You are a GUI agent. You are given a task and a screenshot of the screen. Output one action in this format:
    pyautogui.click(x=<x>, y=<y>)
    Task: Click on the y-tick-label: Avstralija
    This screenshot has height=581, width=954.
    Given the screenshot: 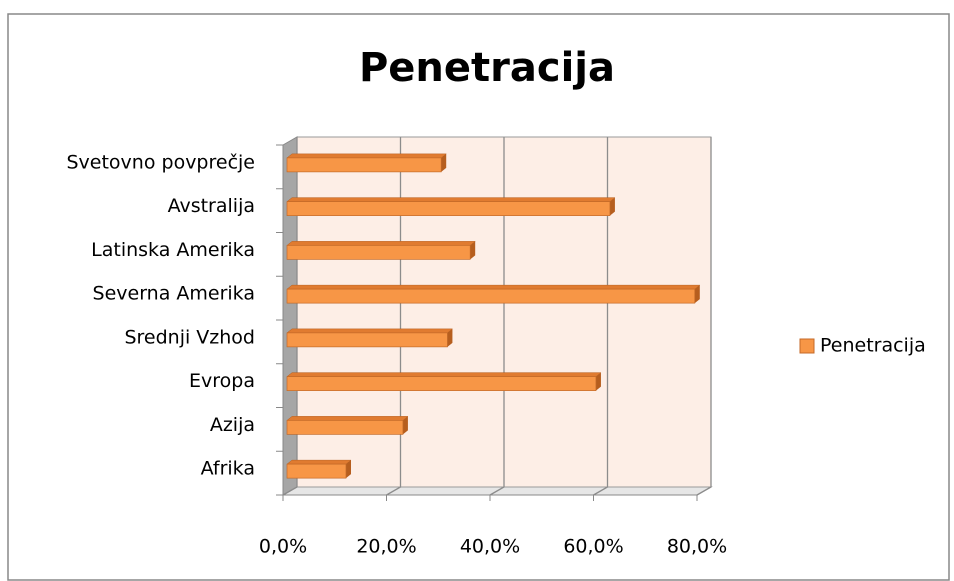 What is the action you would take?
    pyautogui.click(x=211, y=206)
    